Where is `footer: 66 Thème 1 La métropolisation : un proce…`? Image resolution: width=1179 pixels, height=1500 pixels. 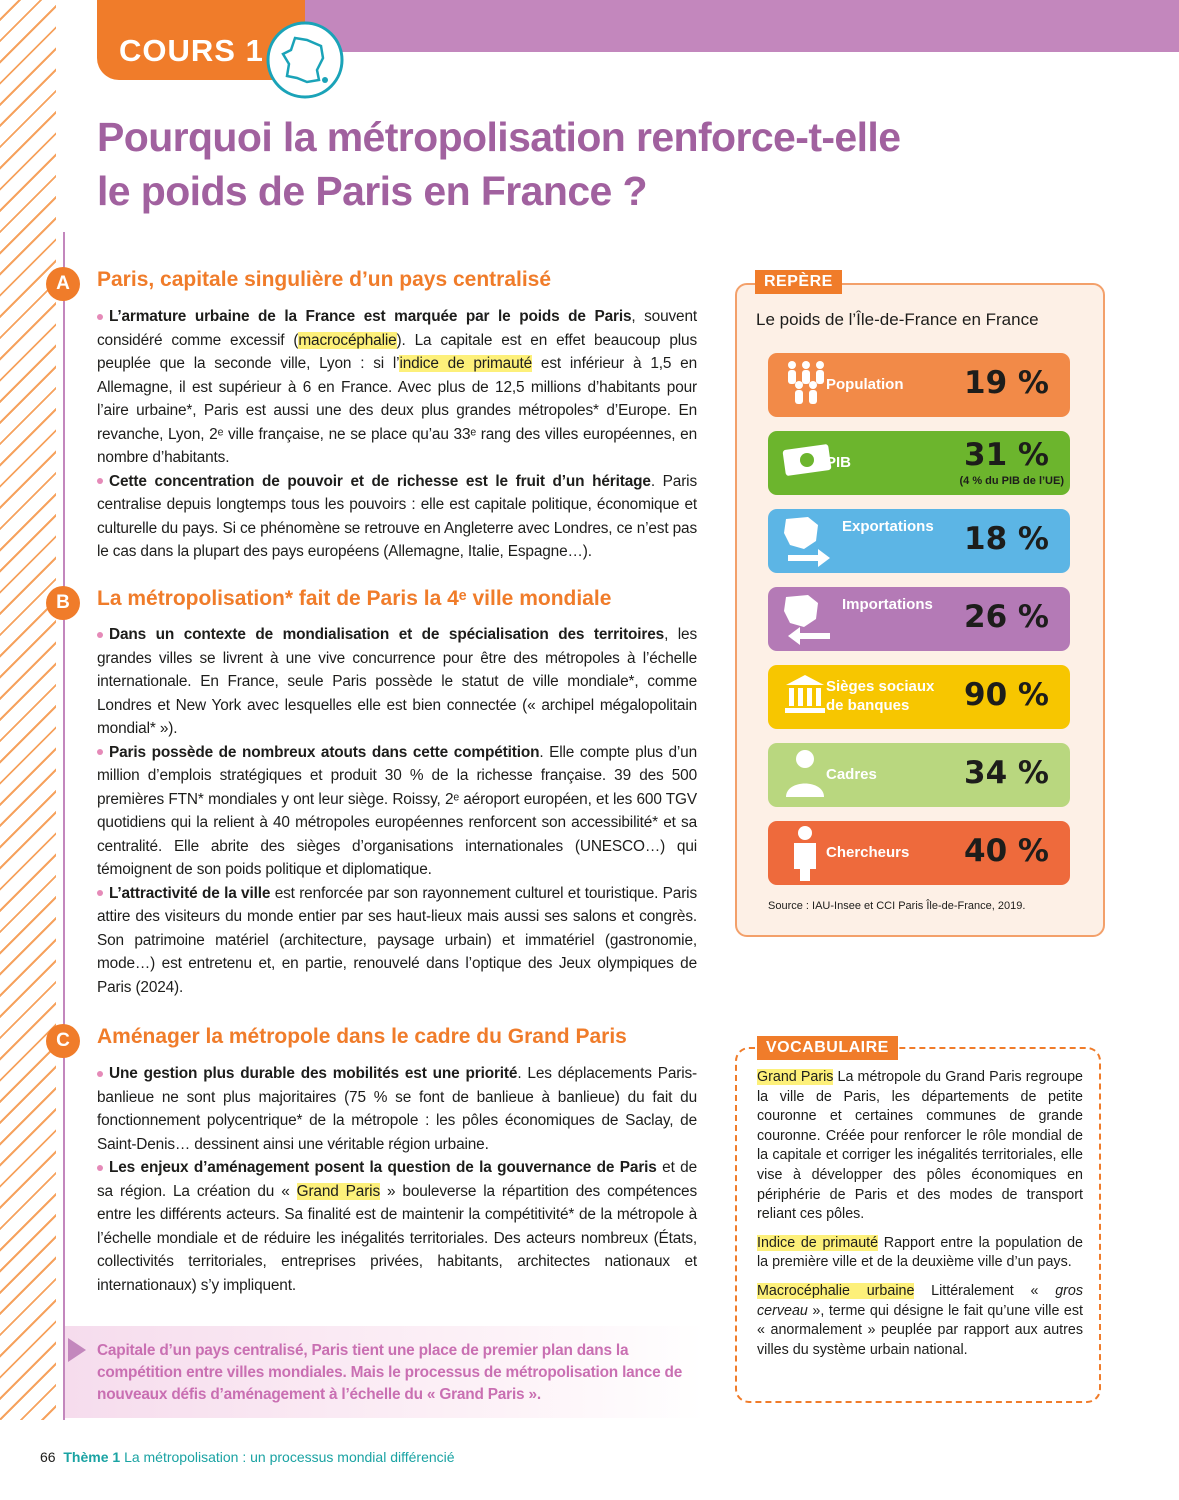 footer: 66 Thème 1 La métropolisation : un proce… is located at coordinates (247, 1457).